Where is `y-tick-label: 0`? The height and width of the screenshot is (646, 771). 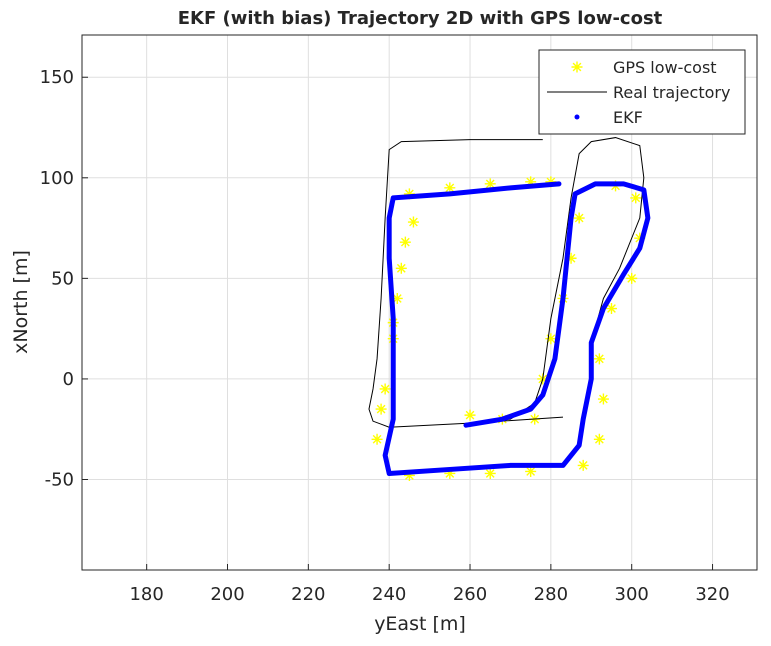
y-tick-label: 0 is located at coordinates (68, 379).